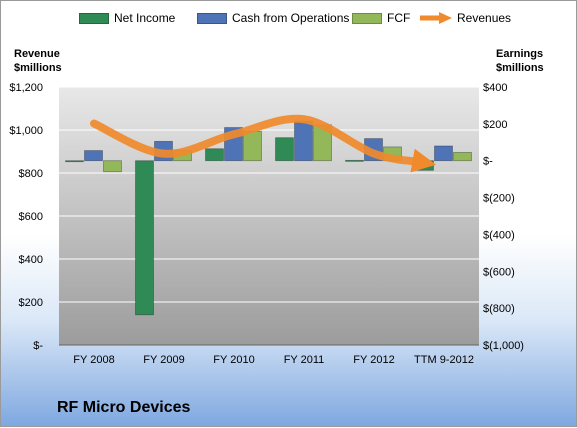 Image resolution: width=577 pixels, height=428 pixels. Describe the element at coordinates (520, 61) in the screenshot. I see `right-axis-title: Earnings $millions` at that location.